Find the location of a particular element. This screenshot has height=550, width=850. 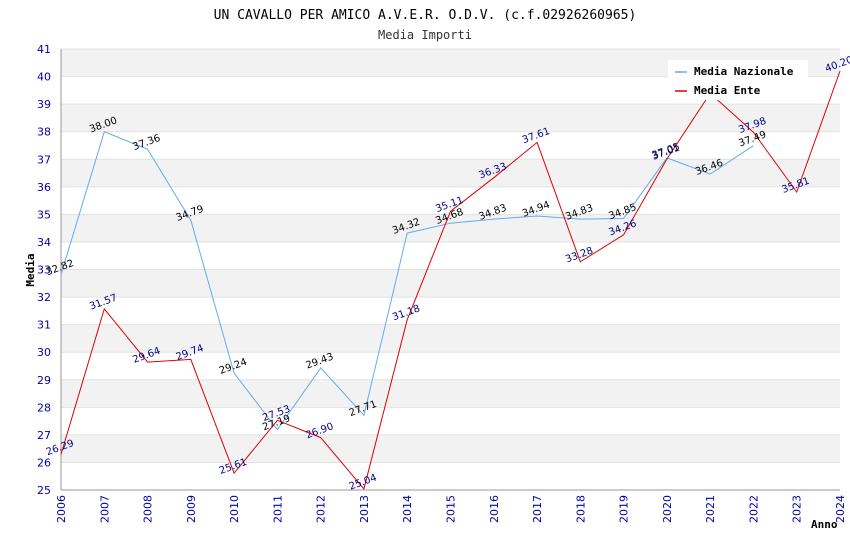

y-tick-label: 29 is located at coordinates (44, 380).